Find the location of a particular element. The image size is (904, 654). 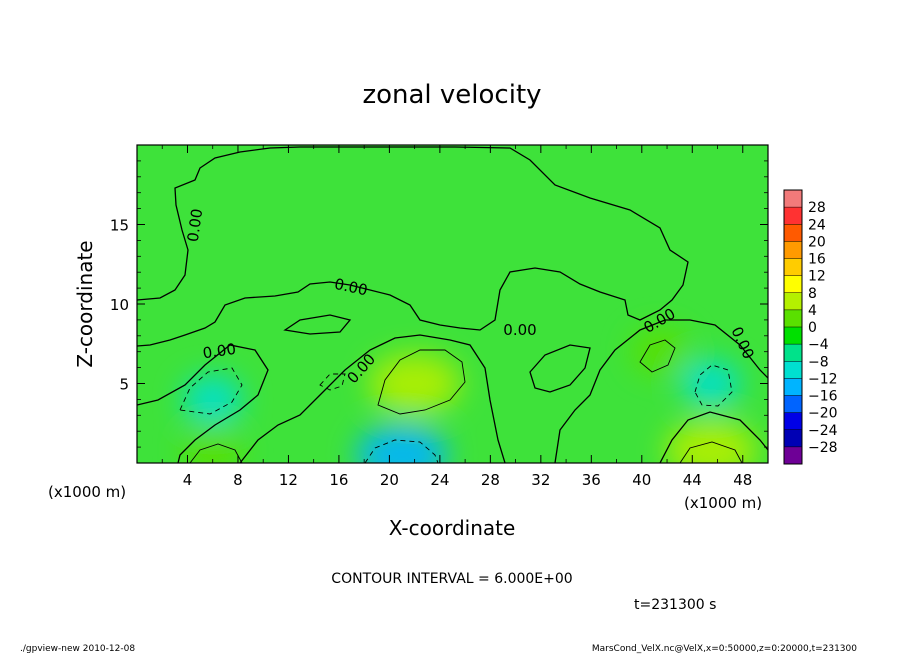

y-tick-label: 15 is located at coordinates (119, 226).